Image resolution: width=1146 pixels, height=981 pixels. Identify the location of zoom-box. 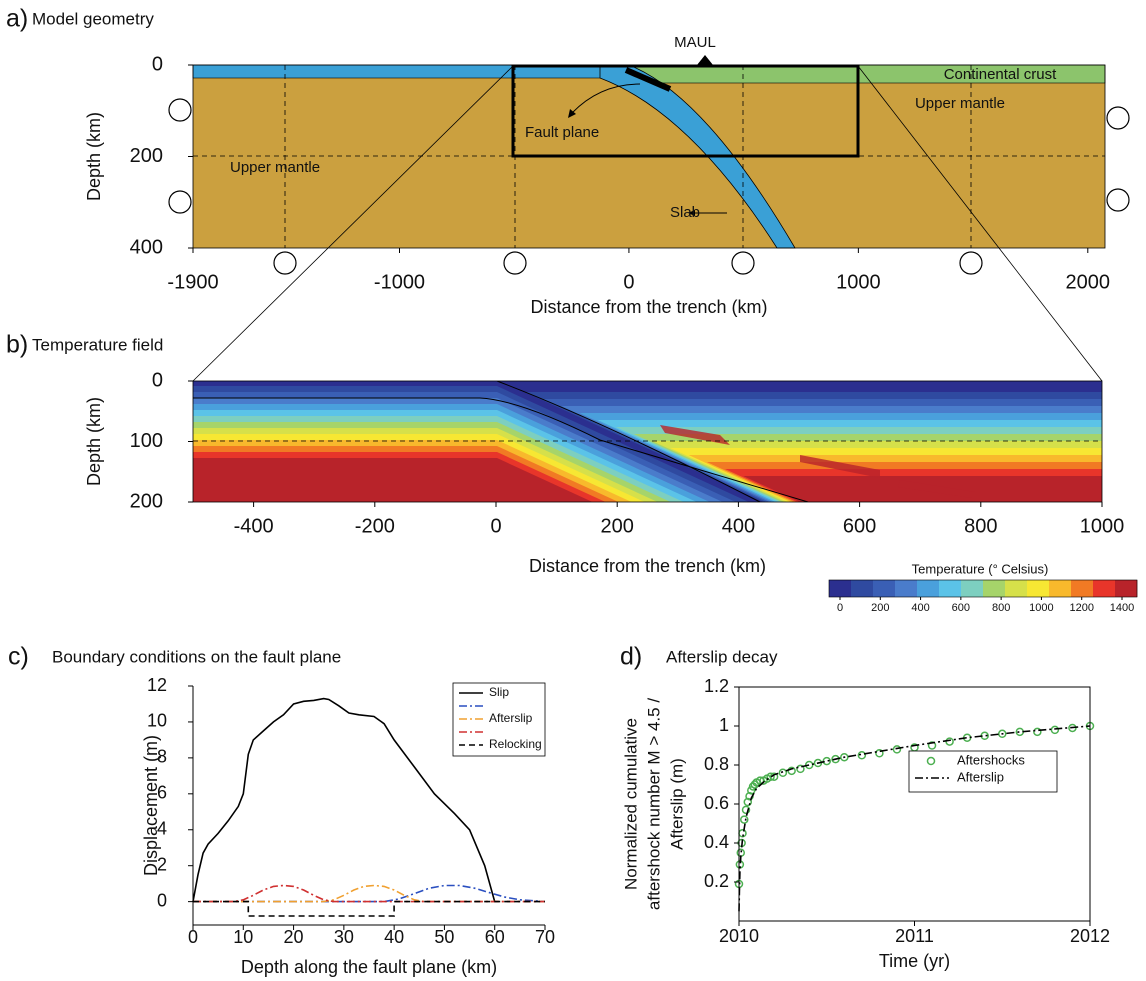
(685, 111).